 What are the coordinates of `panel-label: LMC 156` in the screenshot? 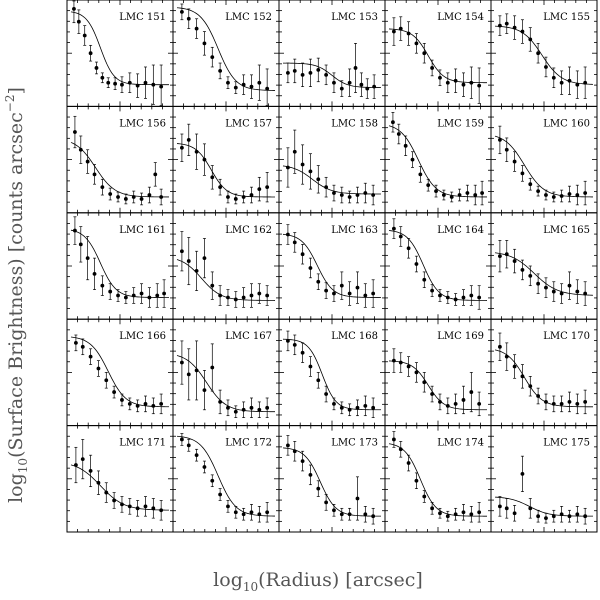 It's located at (142, 123).